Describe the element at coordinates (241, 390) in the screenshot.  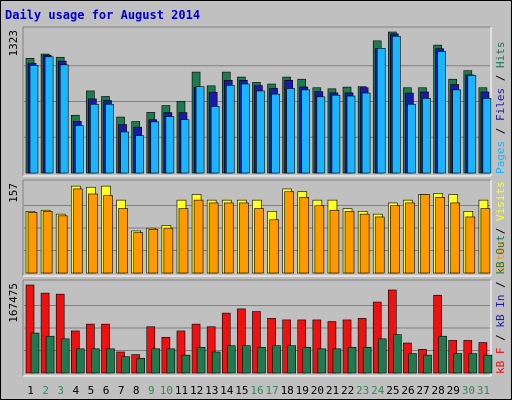
I see `day-label-15: 15` at that location.